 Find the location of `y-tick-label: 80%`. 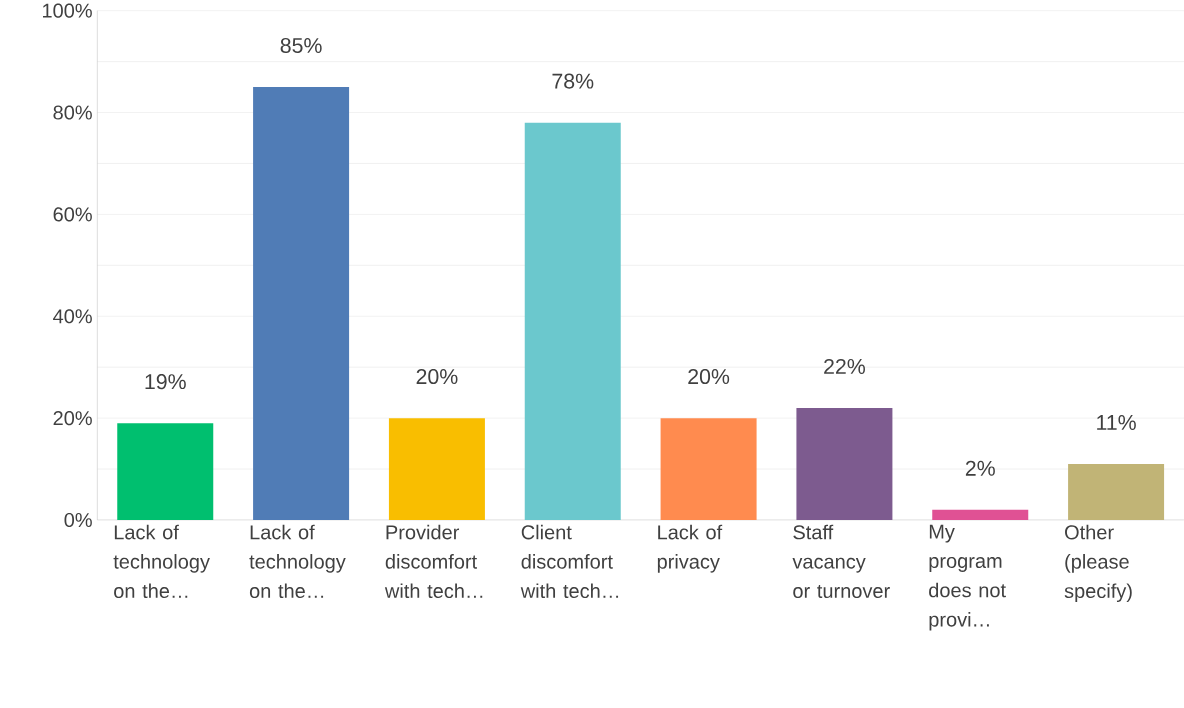

y-tick-label: 80% is located at coordinates (72, 112).